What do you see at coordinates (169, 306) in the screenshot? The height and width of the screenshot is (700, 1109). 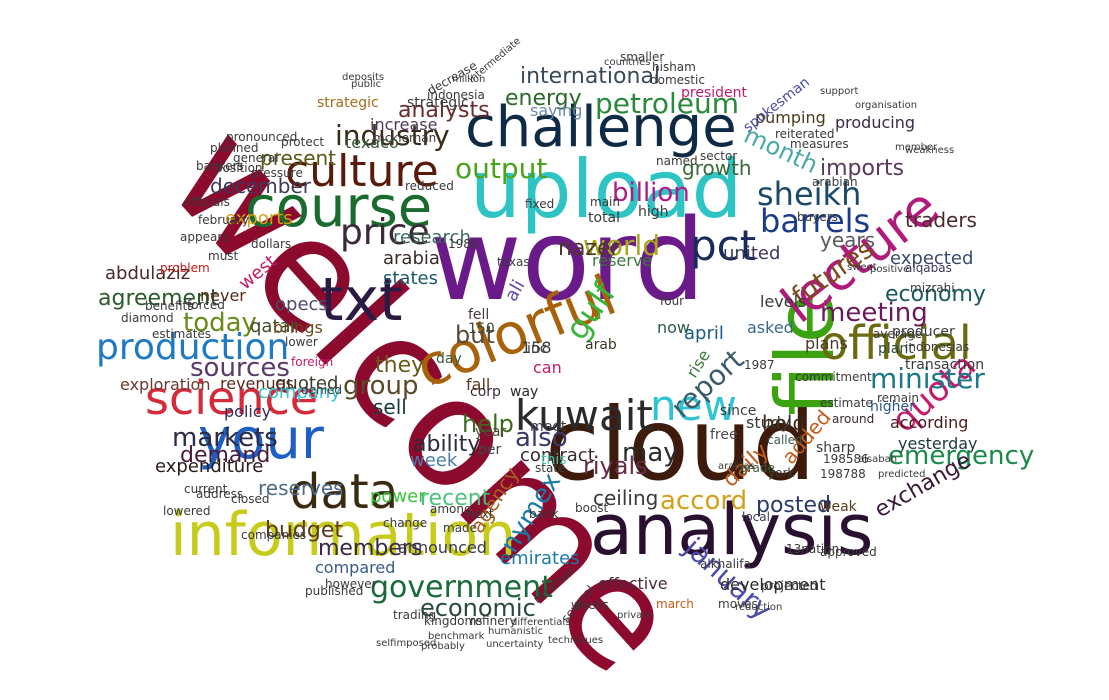 I see `word-benefits: benefits` at bounding box center [169, 306].